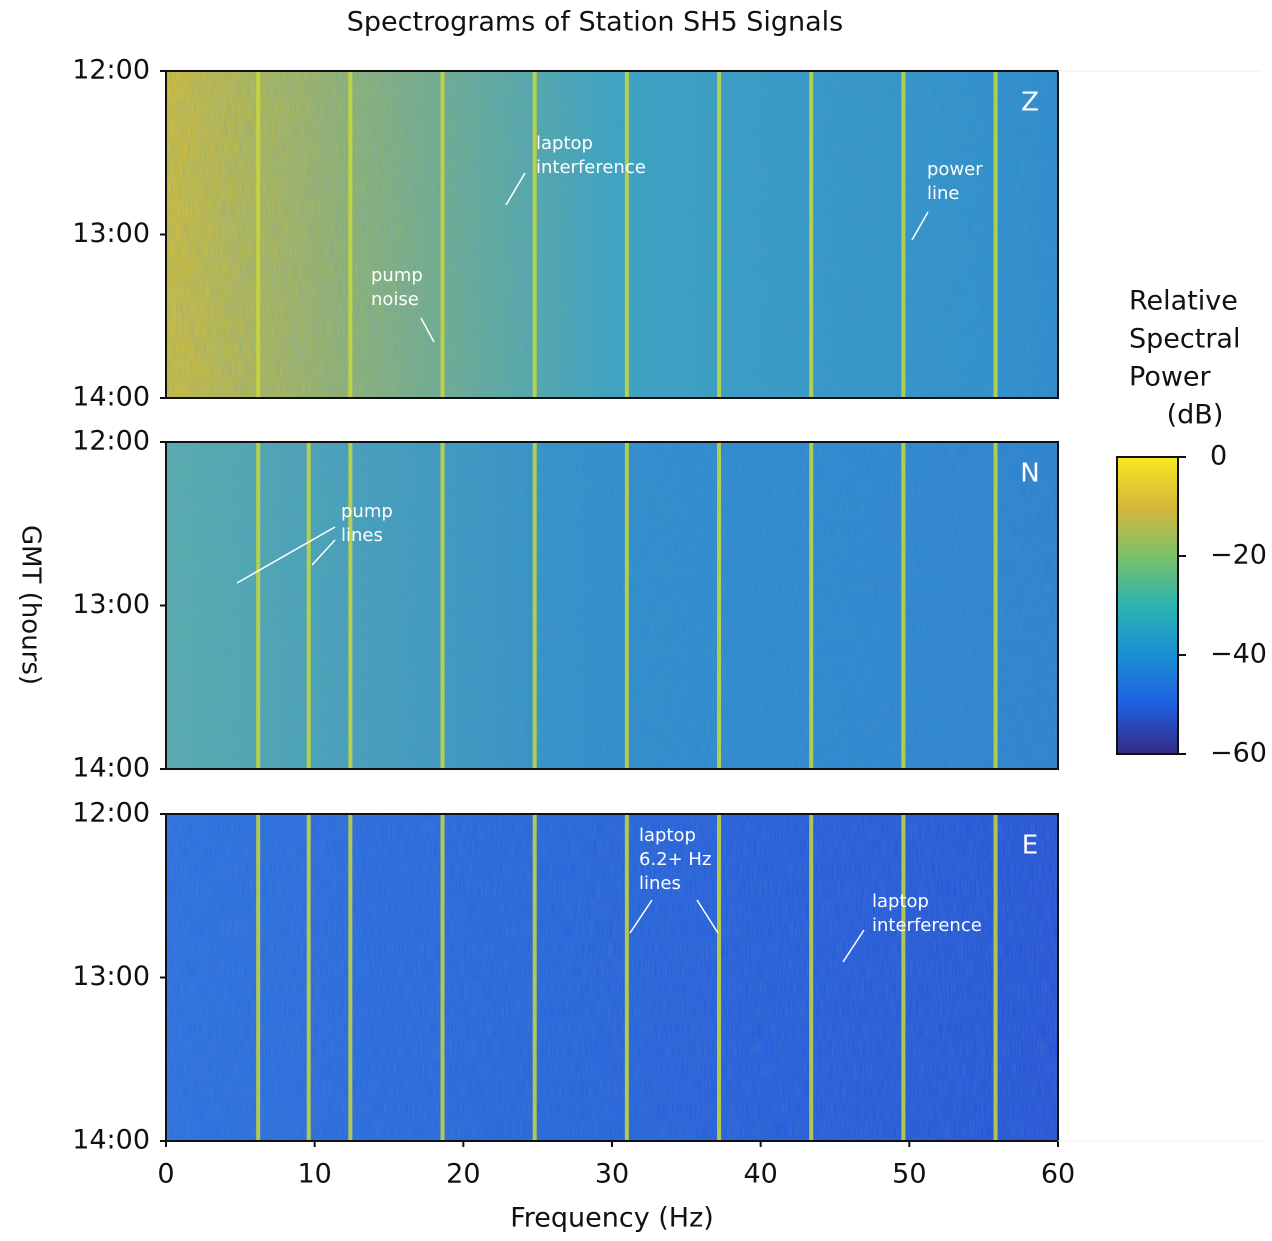 Image resolution: width=1272 pixels, height=1241 pixels. Describe the element at coordinates (1184, 339) in the screenshot. I see `colorbar-title: Spectral` at that location.